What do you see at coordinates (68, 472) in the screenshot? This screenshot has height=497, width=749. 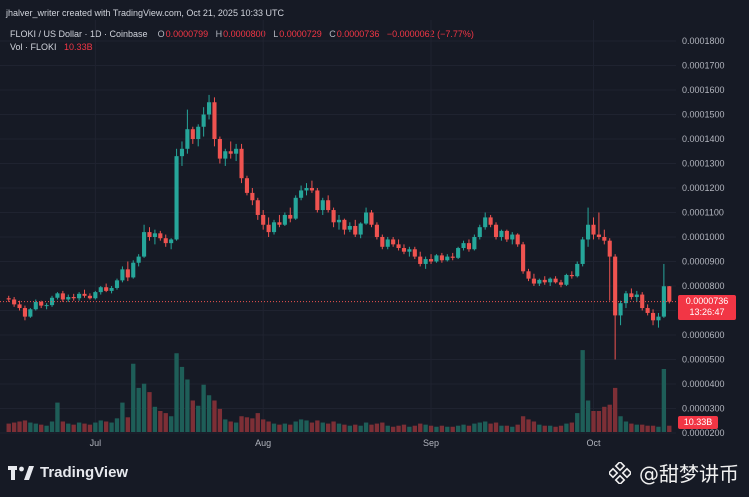 I see `tradingview-logo: TradingView` at bounding box center [68, 472].